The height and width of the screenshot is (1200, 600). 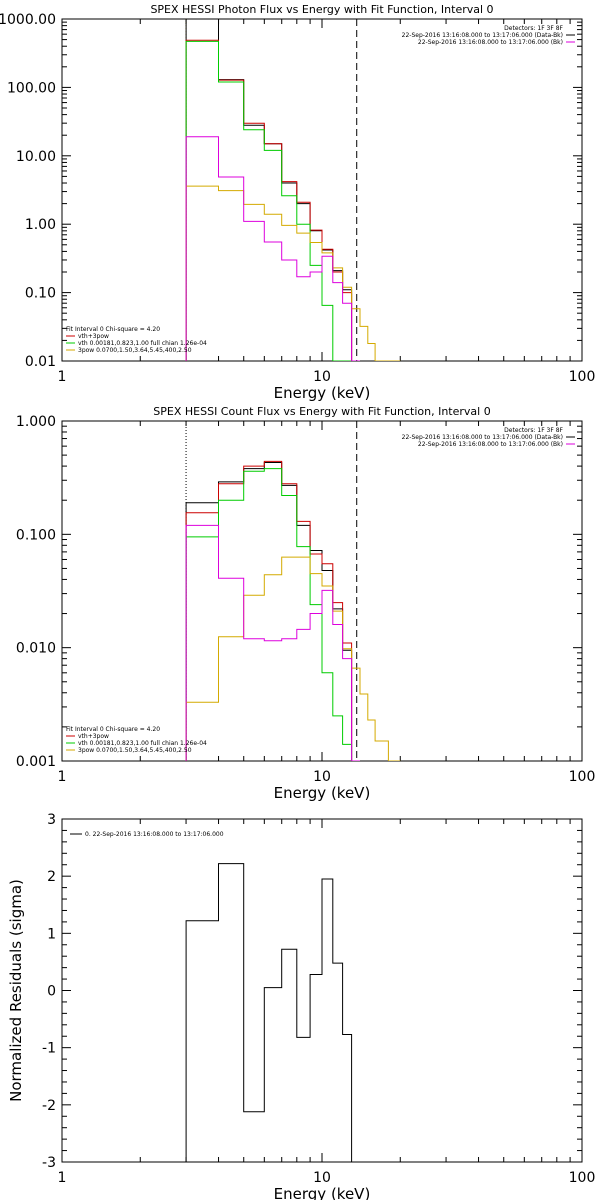 What do you see at coordinates (40, 362) in the screenshot?
I see `y-tick-label: 0.01` at bounding box center [40, 362].